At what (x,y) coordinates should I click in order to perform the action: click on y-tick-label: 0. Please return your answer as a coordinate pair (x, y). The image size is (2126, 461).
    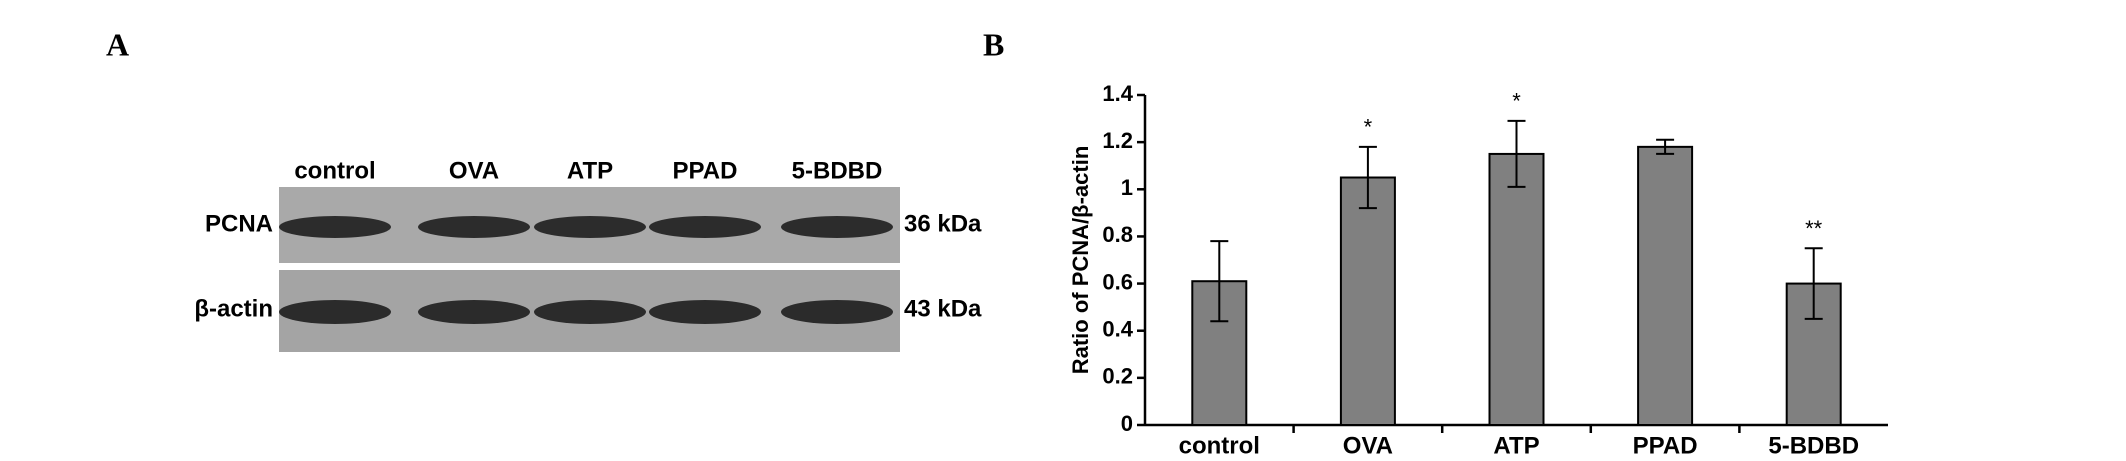
    Looking at the image, I should click on (1127, 423).